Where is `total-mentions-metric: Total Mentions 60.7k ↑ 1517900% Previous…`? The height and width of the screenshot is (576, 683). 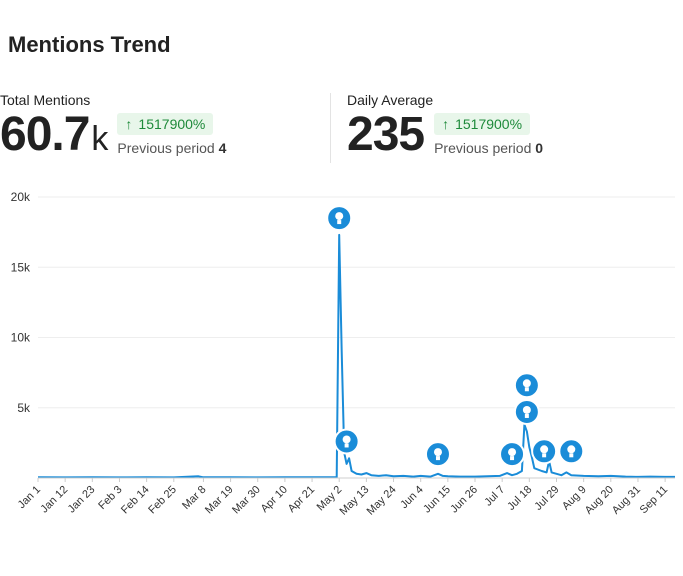 total-mentions-metric: Total Mentions 60.7k ↑ 1517900% Previous… is located at coordinates (113, 126).